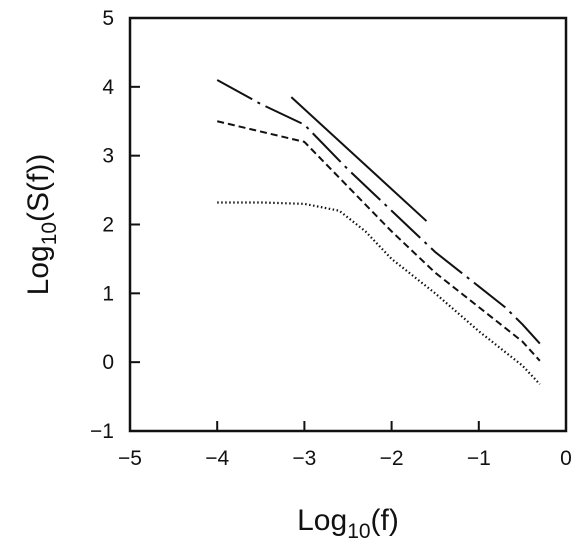 This screenshot has height=546, width=586. What do you see at coordinates (108, 362) in the screenshot?
I see `y-tick-label: 0` at bounding box center [108, 362].